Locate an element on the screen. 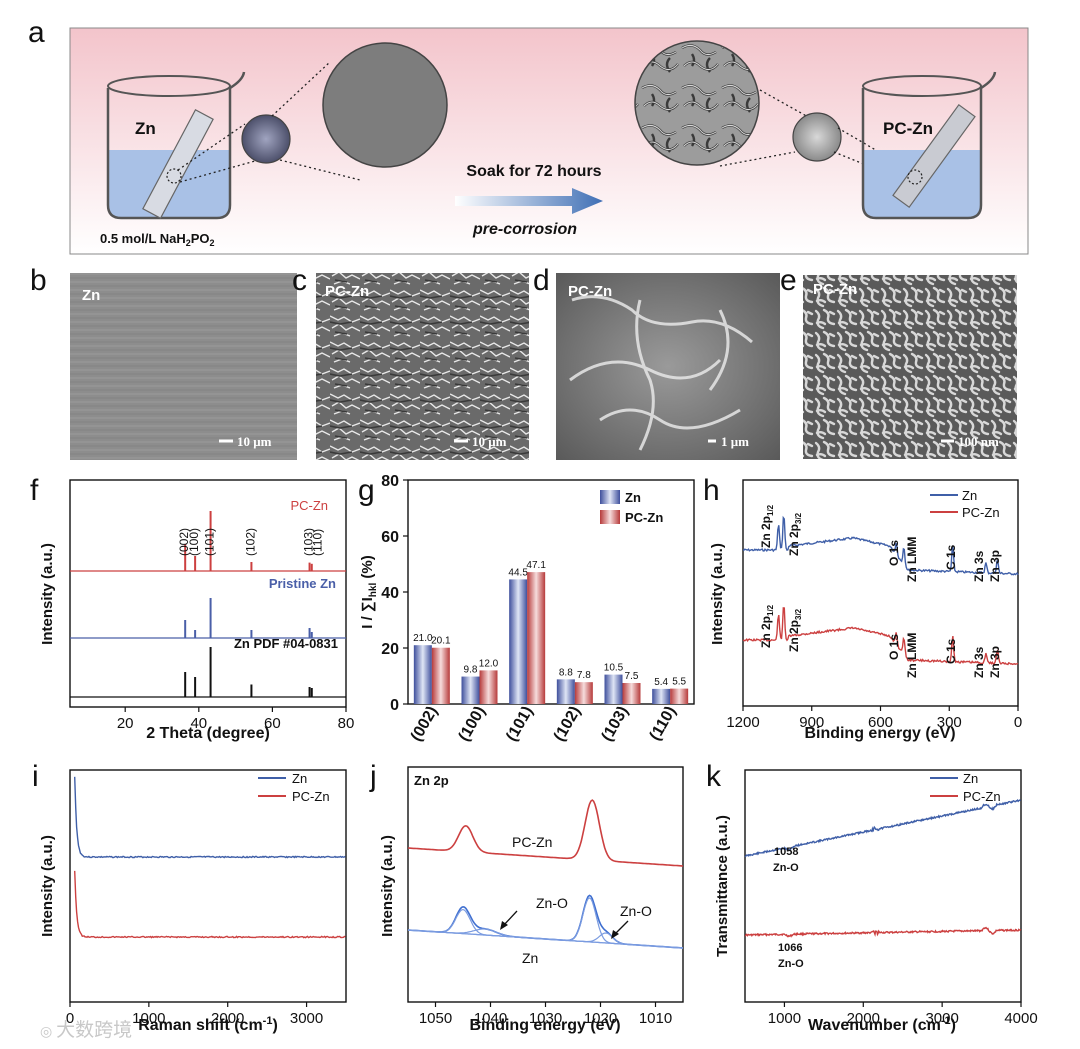 This screenshot has width=1080, height=1049. f-series-label-pdf: Zn PDF #04-0831 is located at coordinates (286, 643).